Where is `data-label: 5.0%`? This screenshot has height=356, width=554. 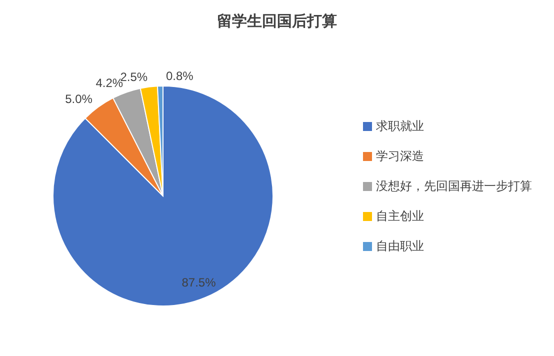
data-label: 5.0% is located at coordinates (79, 99).